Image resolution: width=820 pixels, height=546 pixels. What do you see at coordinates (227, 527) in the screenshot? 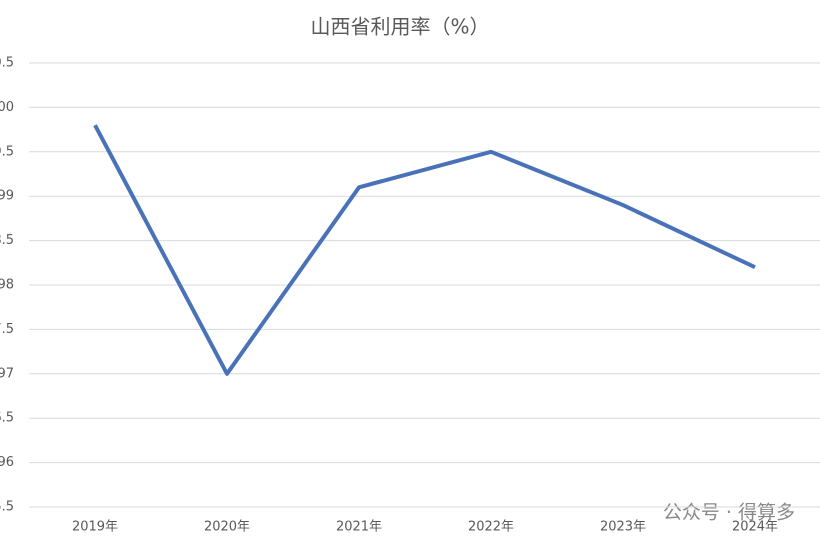
I see `x-tick-label: 2020年` at bounding box center [227, 527].